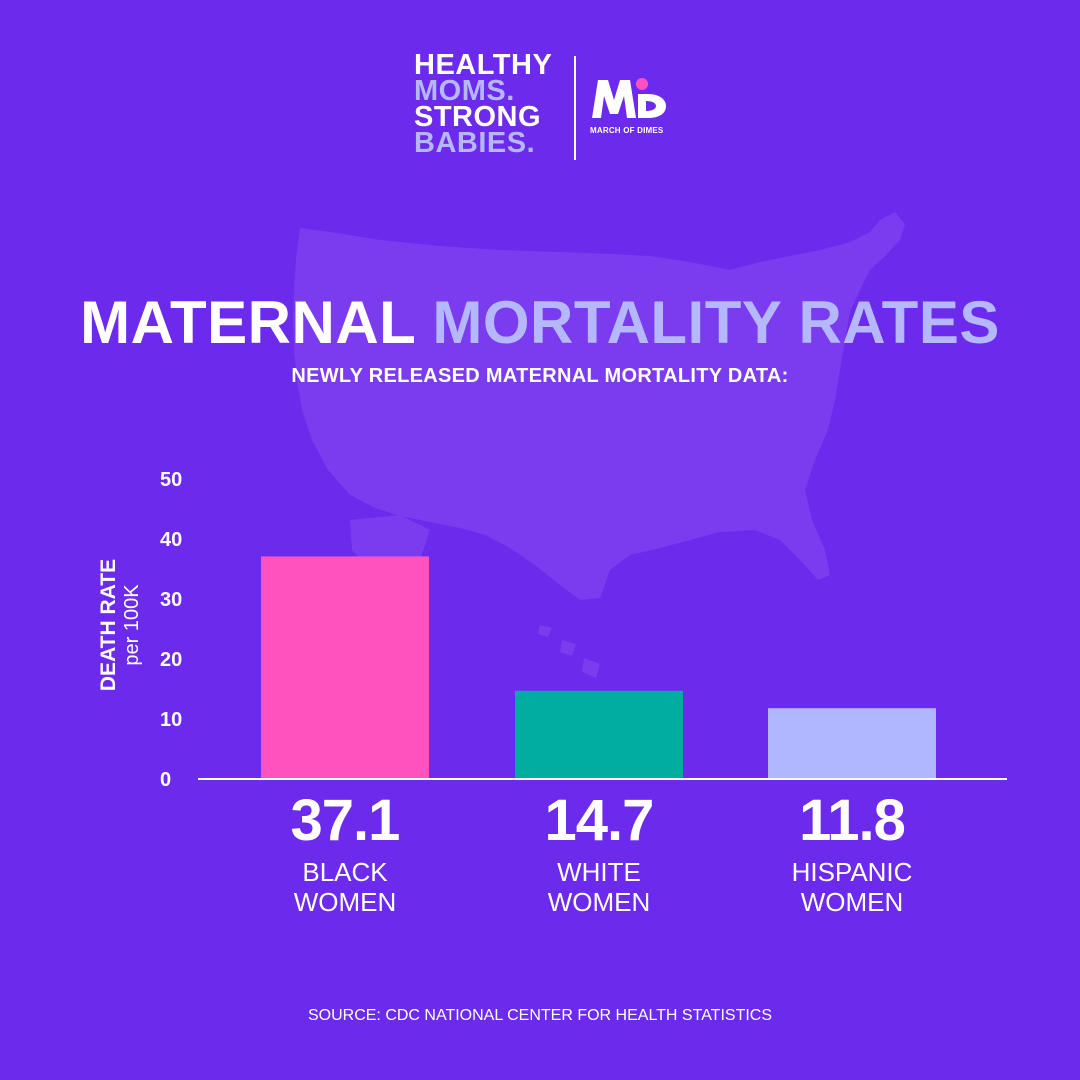 The height and width of the screenshot is (1080, 1080). I want to click on chart-title: MATERNAL MORTALITY RATES, so click(540, 322).